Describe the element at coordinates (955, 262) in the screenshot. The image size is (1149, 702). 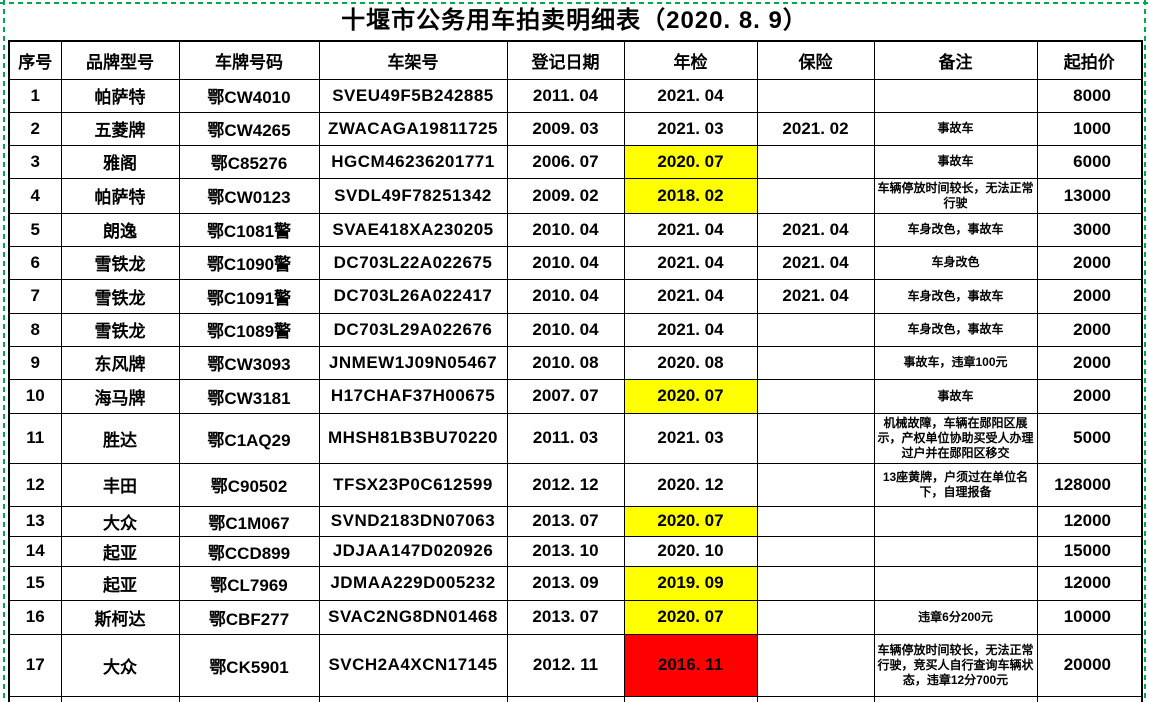
I see `cell-remark: 车身改色` at that location.